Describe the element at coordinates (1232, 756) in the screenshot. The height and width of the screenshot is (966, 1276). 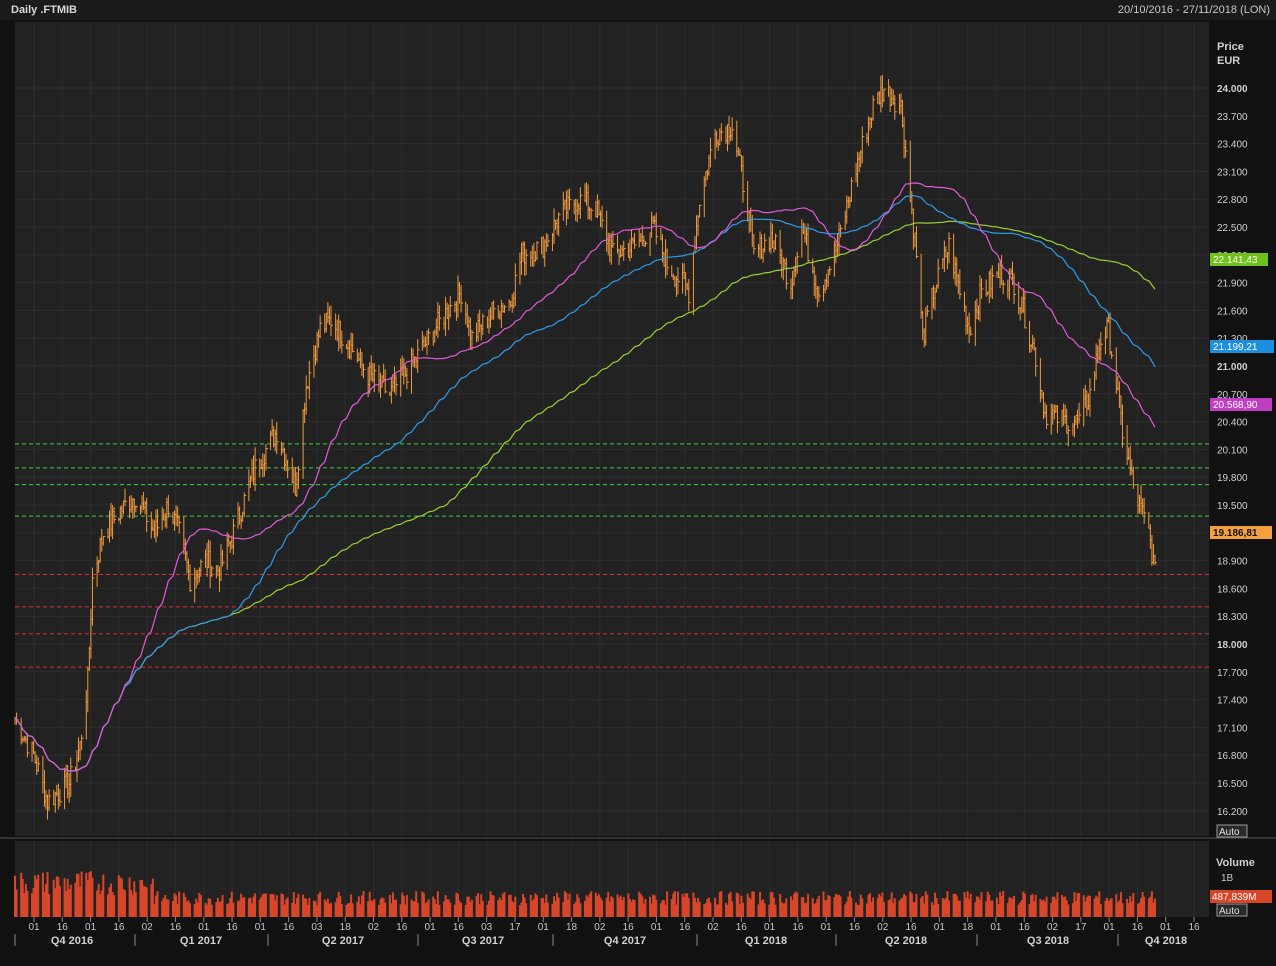
I see `y-tick-label: 16.800` at that location.